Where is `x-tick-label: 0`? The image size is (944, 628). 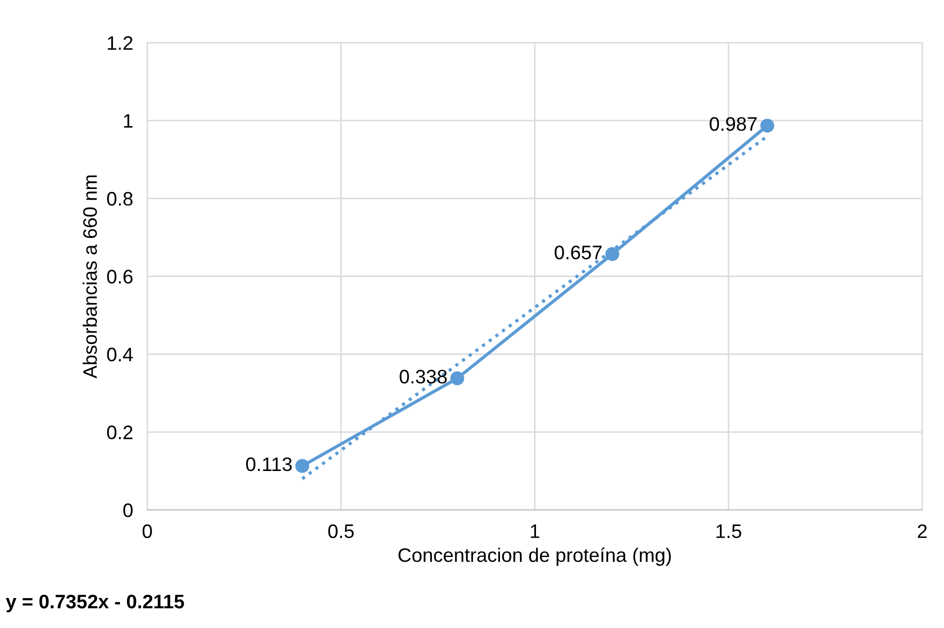
x-tick-label: 0 is located at coordinates (147, 531).